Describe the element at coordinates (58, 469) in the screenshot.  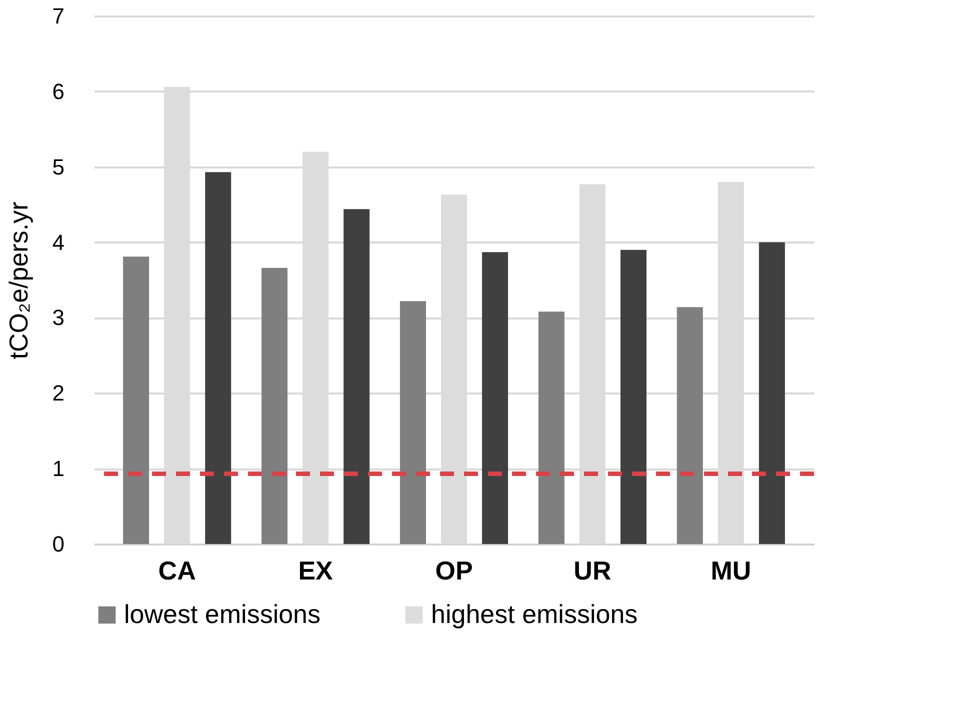
I see `y-tick-label: 1` at that location.